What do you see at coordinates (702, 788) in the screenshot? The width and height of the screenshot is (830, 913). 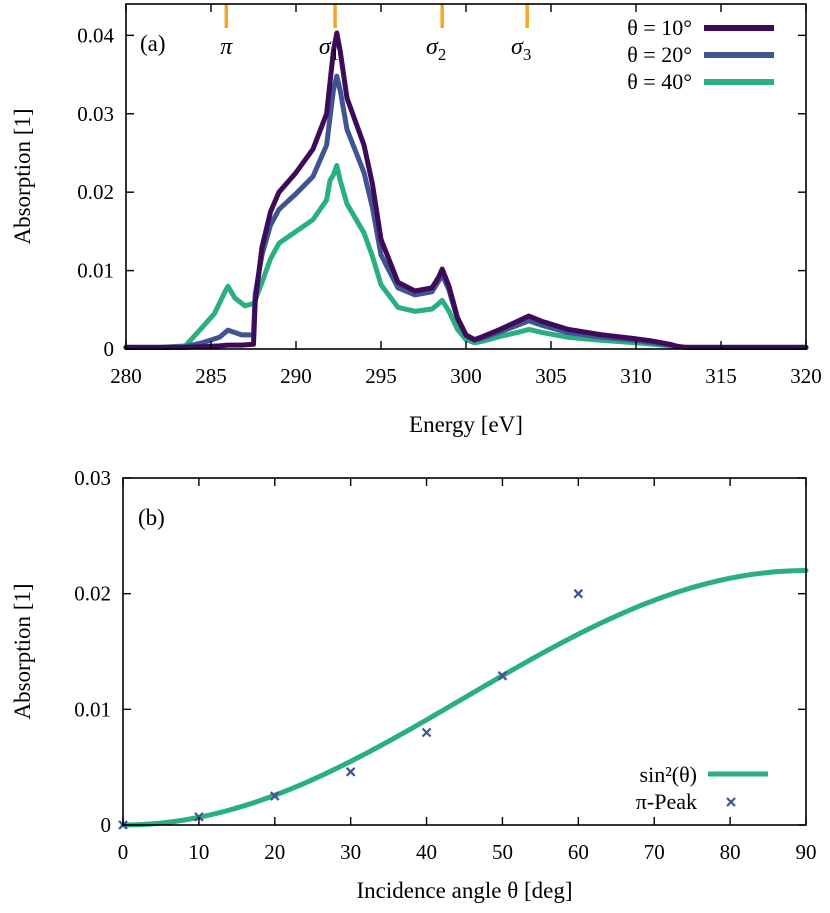 I see `panel-b-legend: sin²(θ)π-Peak` at bounding box center [702, 788].